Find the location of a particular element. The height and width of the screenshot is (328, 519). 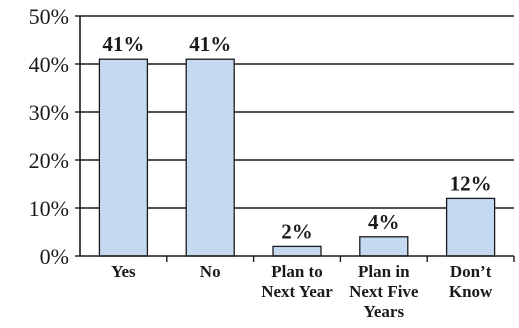

y-tick-label: 40% is located at coordinates (49, 64).